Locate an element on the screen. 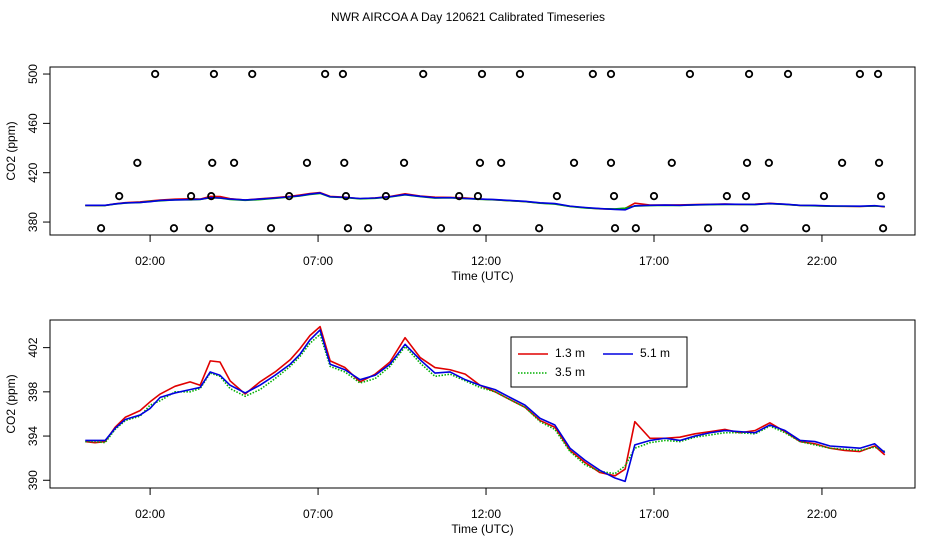 The image size is (936, 540). y-tick-label: 394 is located at coordinates (33, 436).